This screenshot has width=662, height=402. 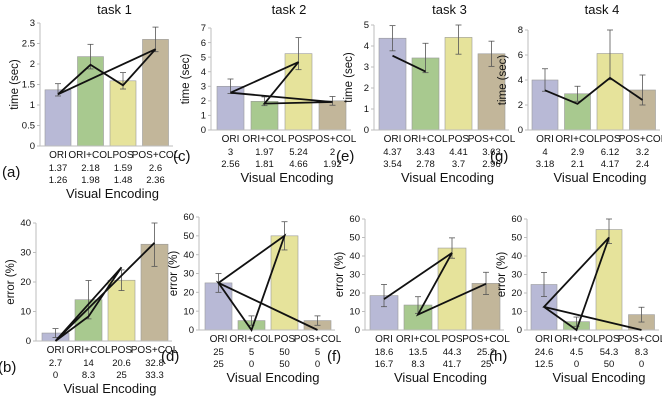 What do you see at coordinates (642, 152) in the screenshot?
I see `value-row-1-label: 3.2` at bounding box center [642, 152].